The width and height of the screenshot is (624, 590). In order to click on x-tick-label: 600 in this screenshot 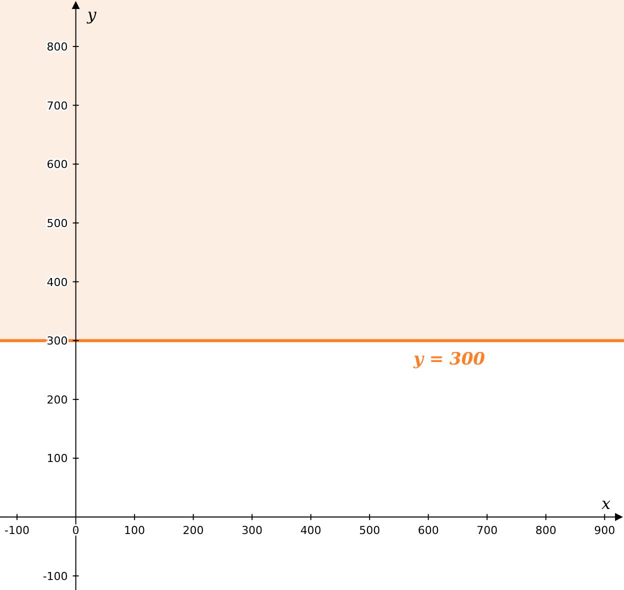, I will do `click(428, 531)`.